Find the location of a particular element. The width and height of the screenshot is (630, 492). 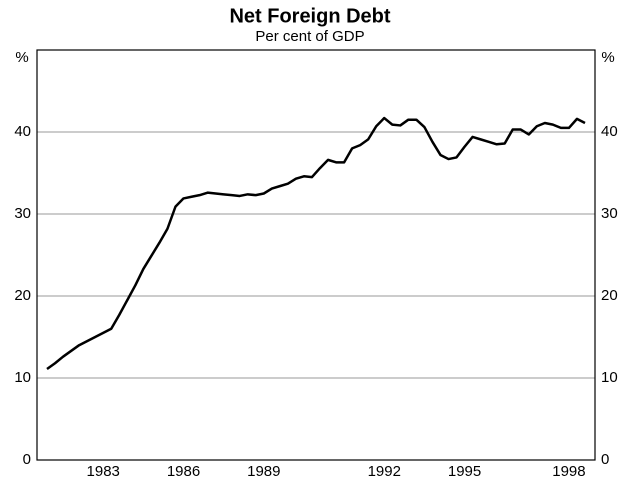

x-tick-label: 1989 is located at coordinates (263, 471).